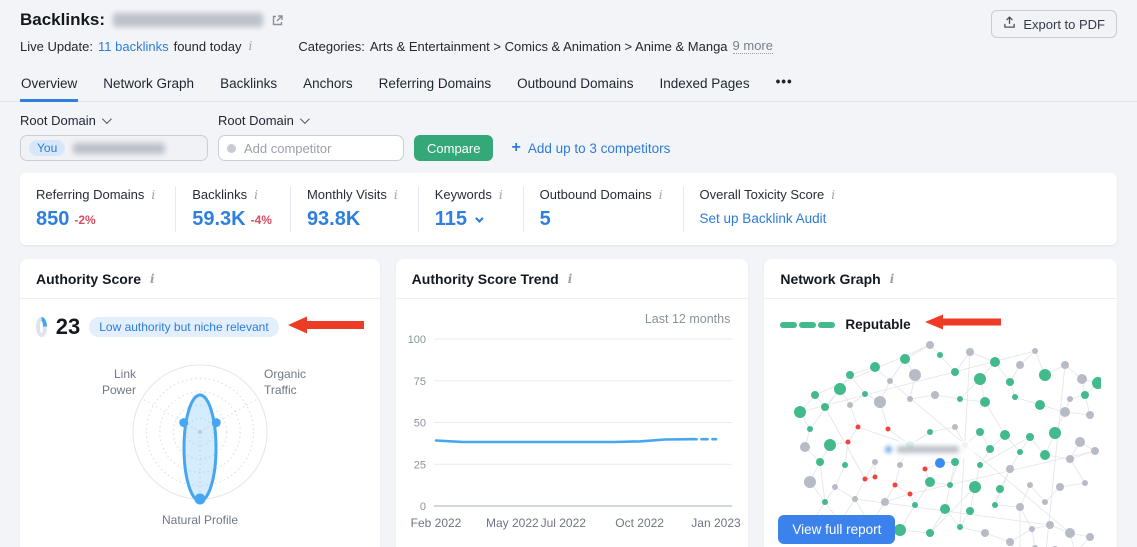 The image size is (1137, 547). I want to click on metric-value: 850, so click(53, 219).